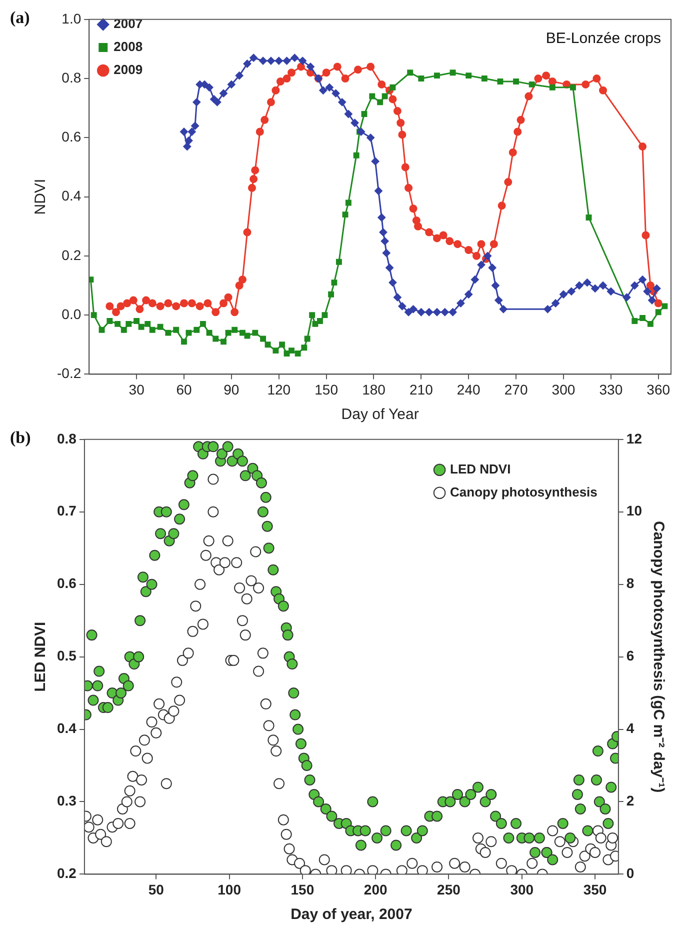 This screenshot has width=689, height=951. What do you see at coordinates (72, 314) in the screenshot?
I see `y-tick-label: 0.0` at bounding box center [72, 314].